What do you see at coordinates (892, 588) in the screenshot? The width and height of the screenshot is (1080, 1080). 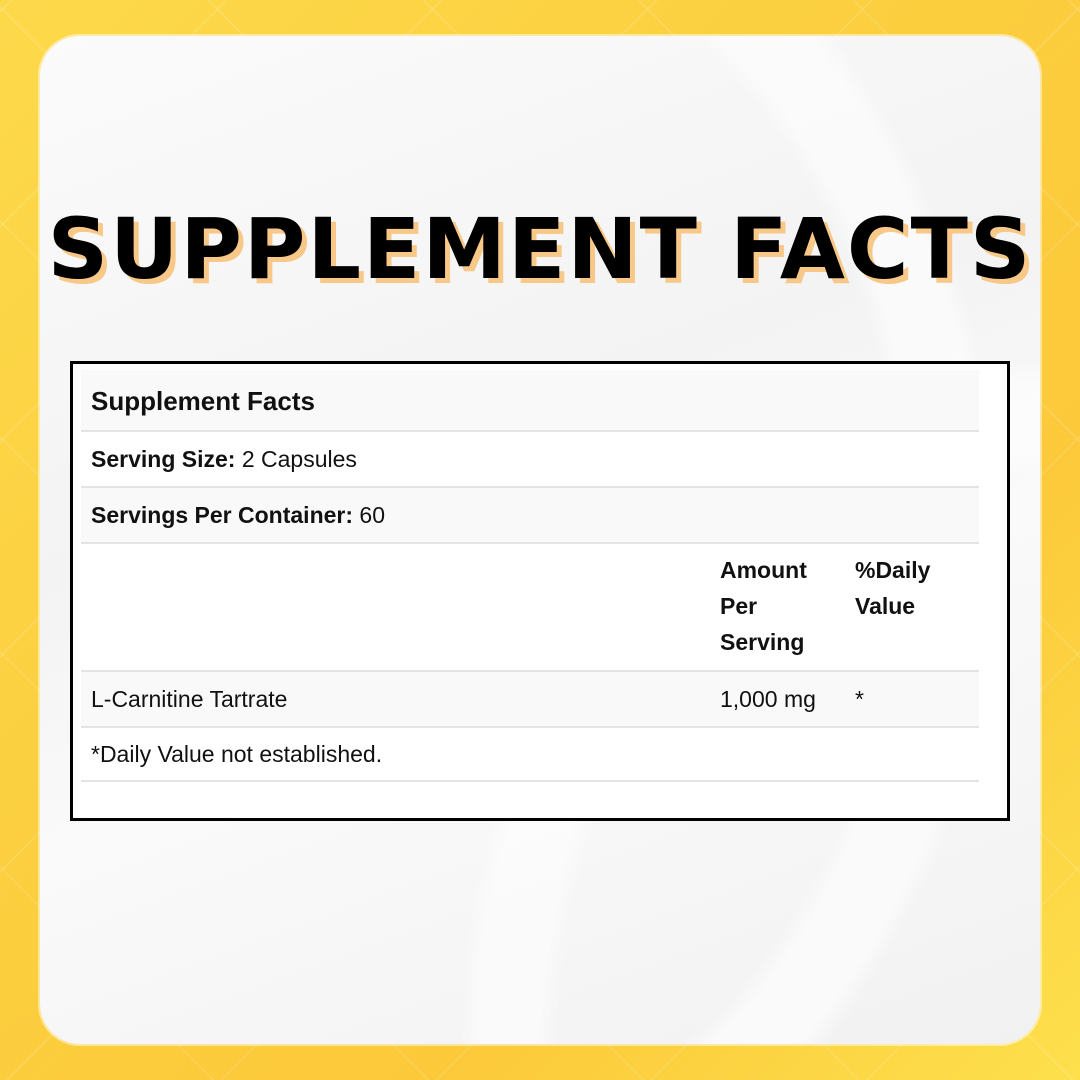 I see `daily-value-header: %Daily Value` at bounding box center [892, 588].